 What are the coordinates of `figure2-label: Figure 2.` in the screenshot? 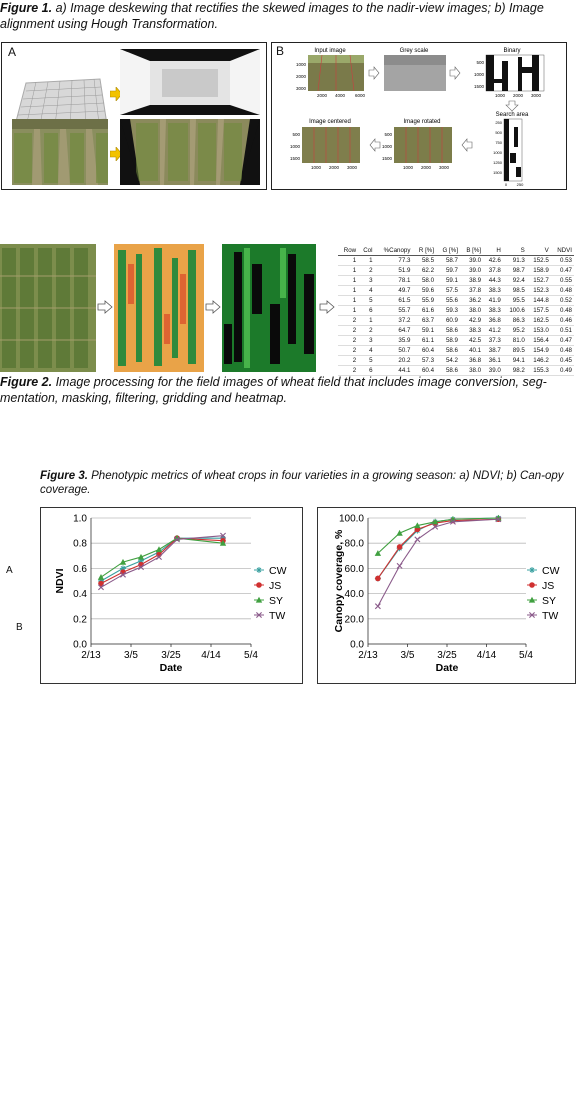 It's located at (26, 382).